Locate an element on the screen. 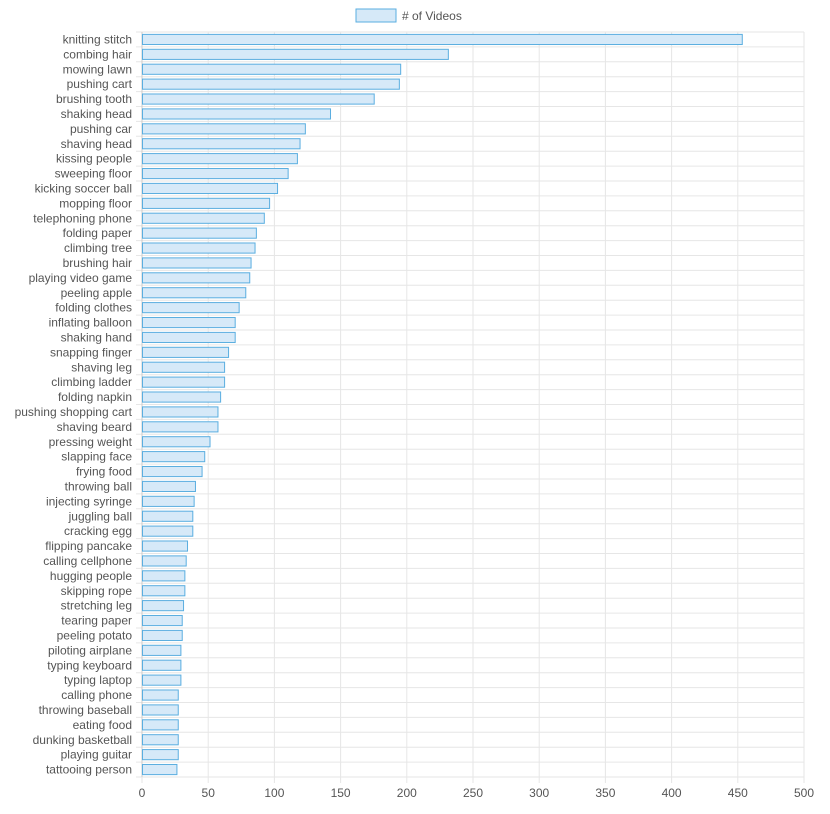 Image resolution: width=830 pixels, height=814 pixels. x-tick-label: 200 is located at coordinates (407, 793).